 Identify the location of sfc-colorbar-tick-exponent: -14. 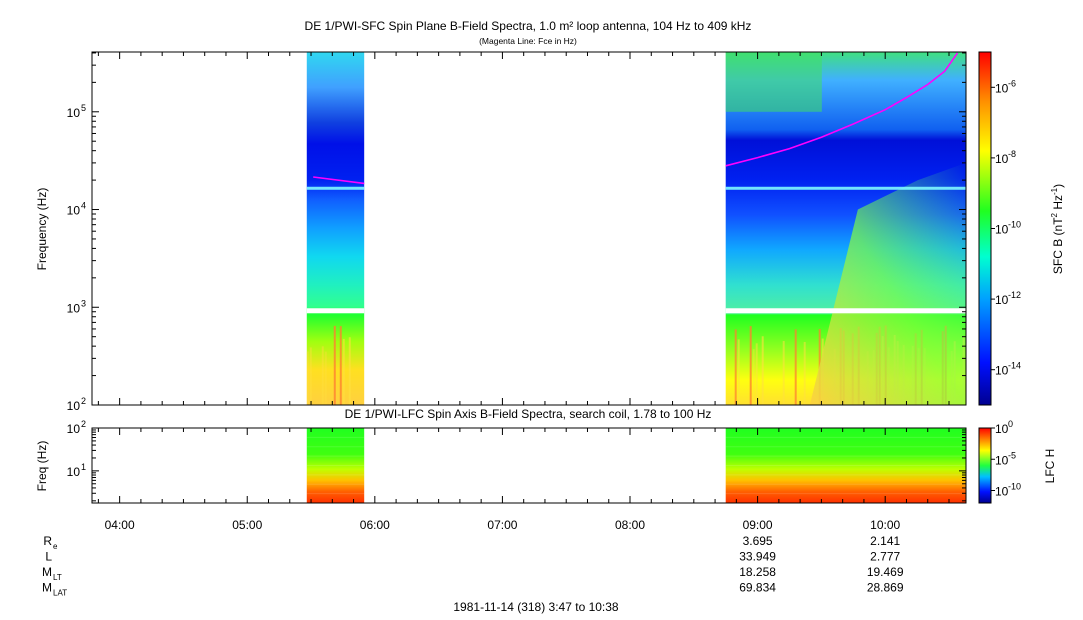
(1014, 366).